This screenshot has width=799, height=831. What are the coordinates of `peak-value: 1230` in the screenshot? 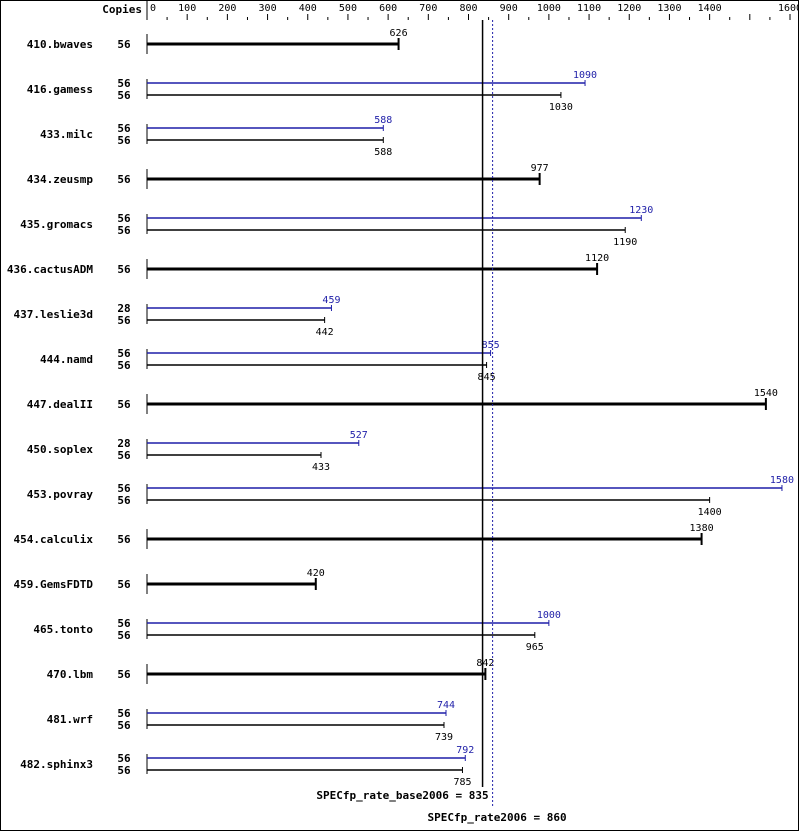 It's located at (641, 210).